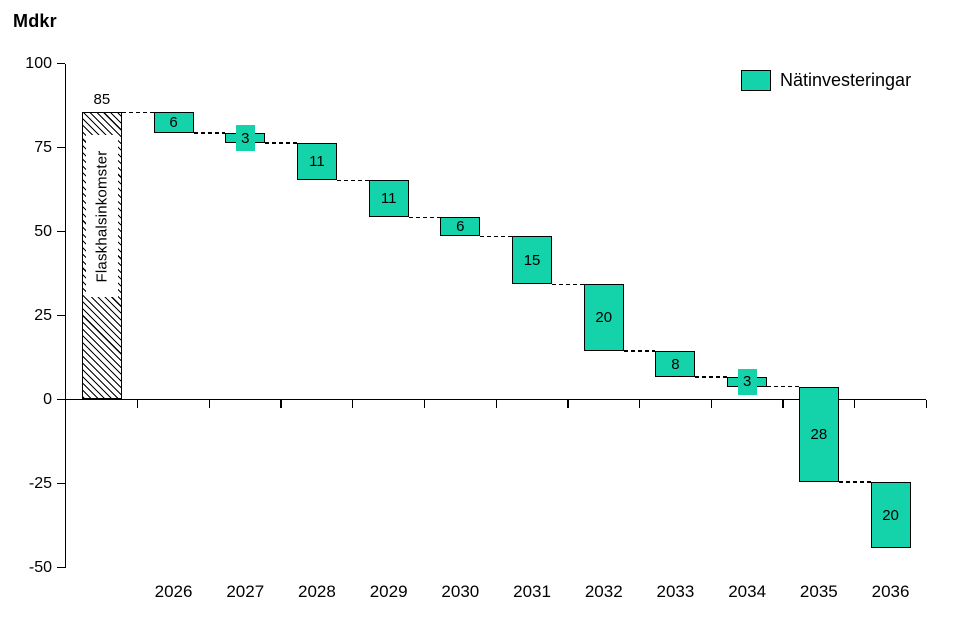 The height and width of the screenshot is (622, 955). What do you see at coordinates (61, 567) in the screenshot?
I see `y-tick--50` at bounding box center [61, 567].